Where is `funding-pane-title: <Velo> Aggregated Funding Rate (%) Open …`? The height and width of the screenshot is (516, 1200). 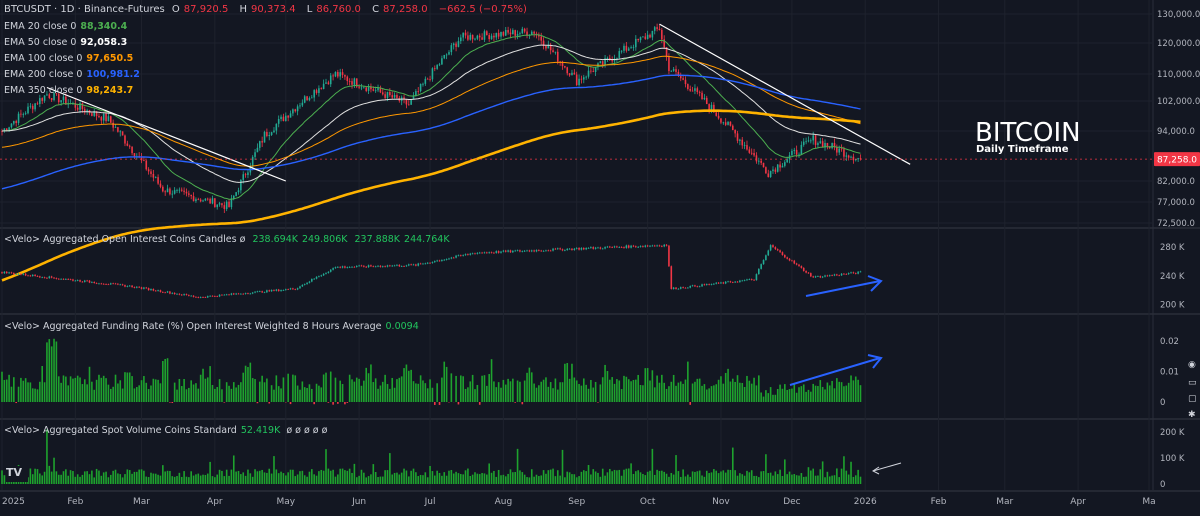 funding-pane-title: <Velo> Aggregated Funding Rate (%) Open … is located at coordinates (211, 326).